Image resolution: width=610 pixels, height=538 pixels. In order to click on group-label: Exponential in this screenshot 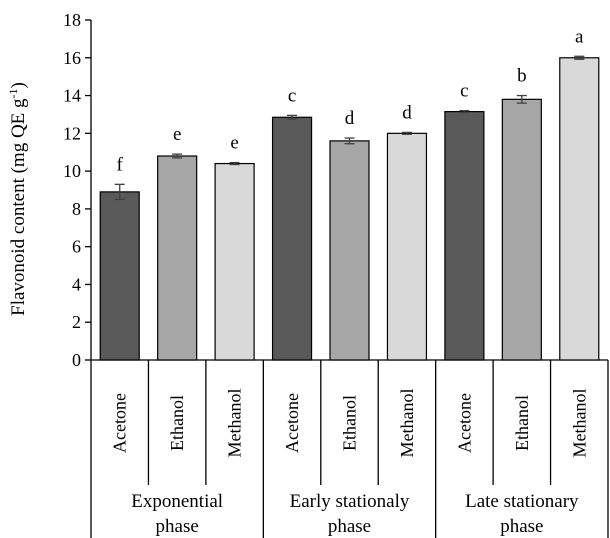, I will do `click(177, 501)`.